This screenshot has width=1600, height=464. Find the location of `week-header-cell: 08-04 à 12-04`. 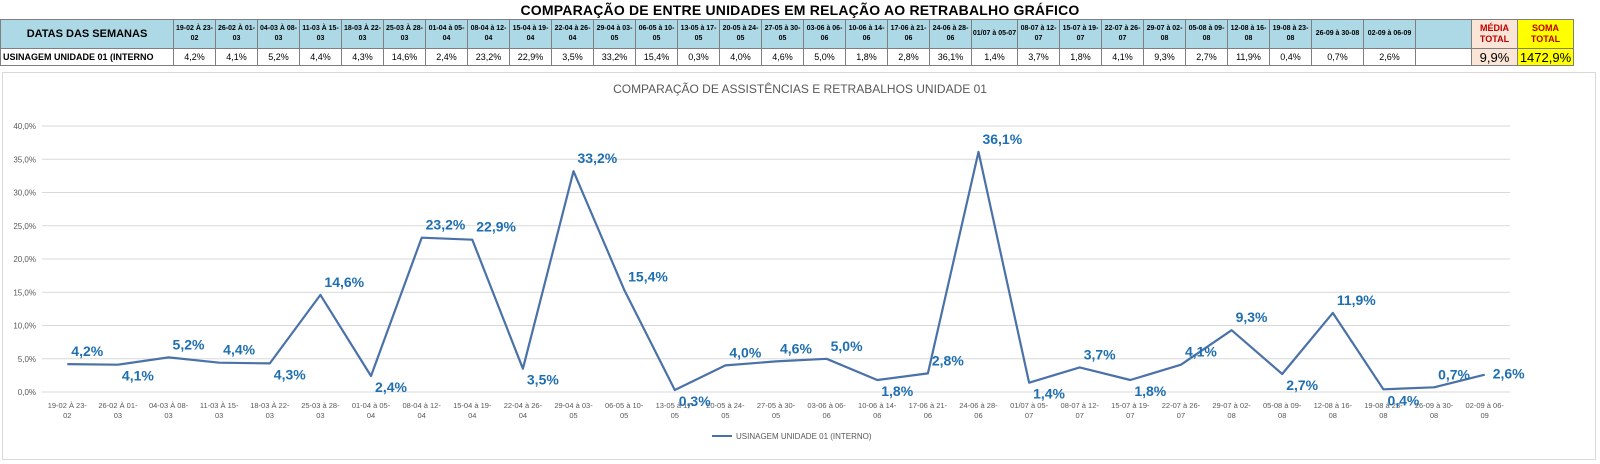

week-header-cell: 08-04 à 12-04 is located at coordinates (488, 34).